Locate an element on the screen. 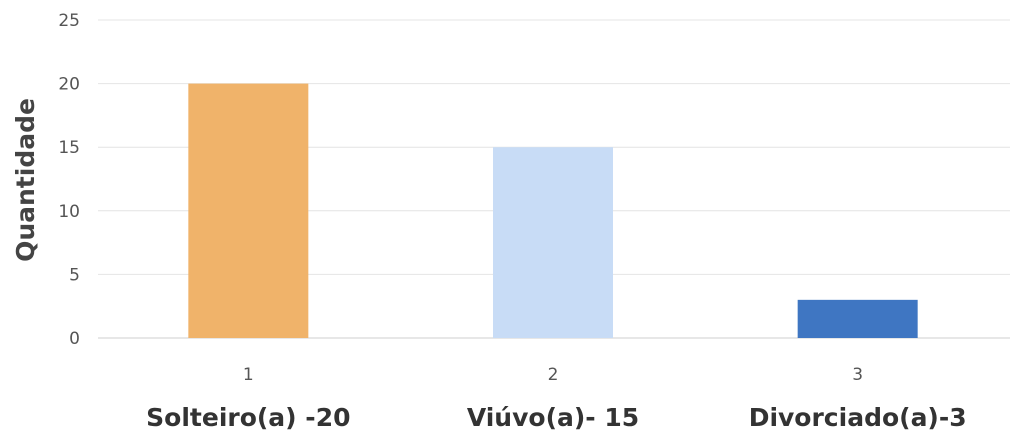 Image resolution: width=1010 pixels, height=439 pixels. x-tick-label: 2 is located at coordinates (553, 375).